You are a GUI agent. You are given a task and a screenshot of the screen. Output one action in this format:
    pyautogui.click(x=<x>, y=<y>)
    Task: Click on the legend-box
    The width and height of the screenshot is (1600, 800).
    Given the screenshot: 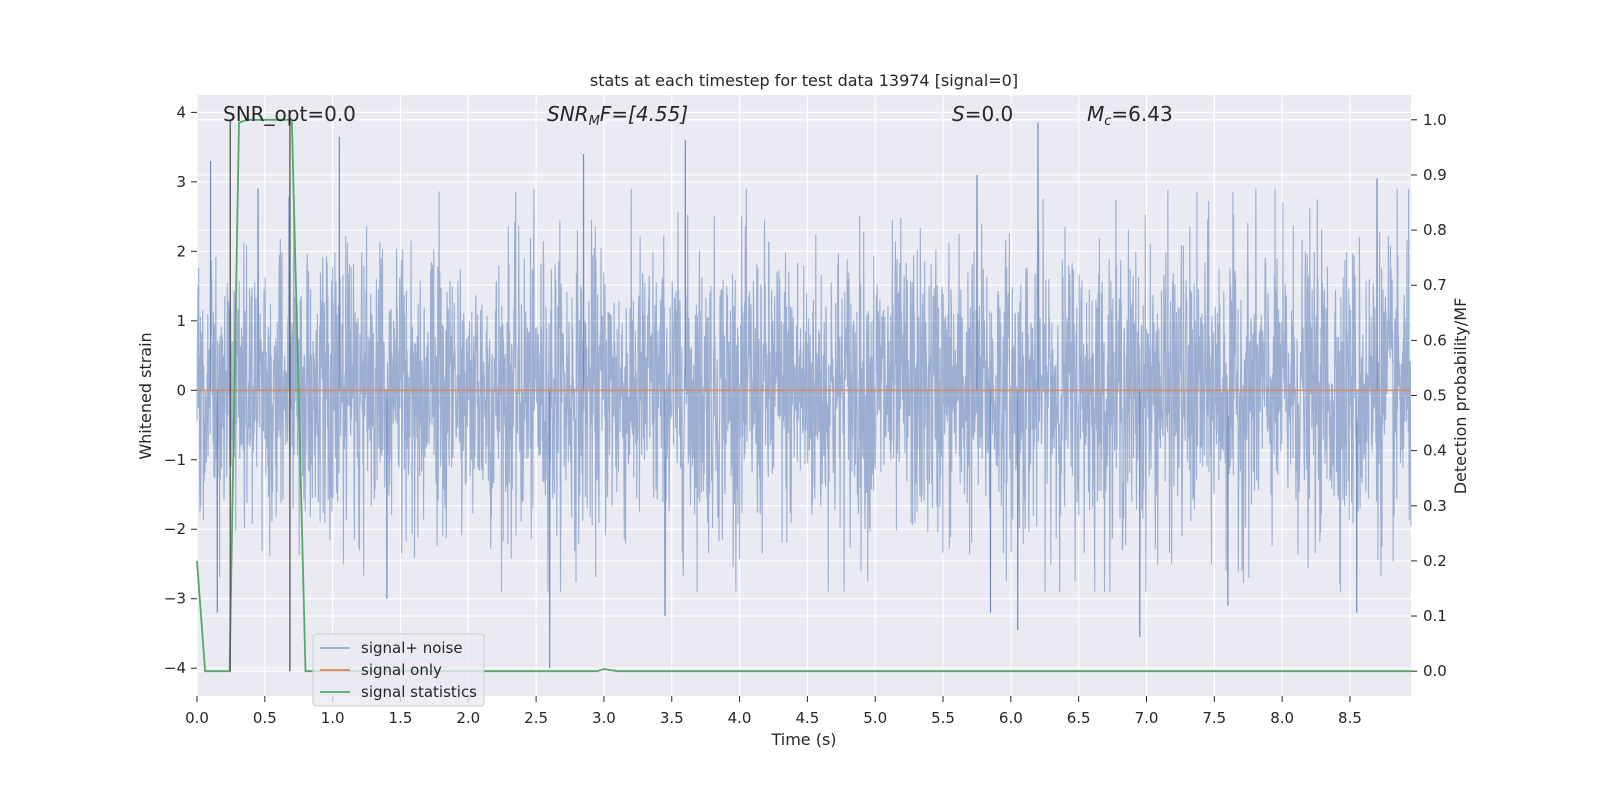 What is the action you would take?
    pyautogui.click(x=398, y=670)
    